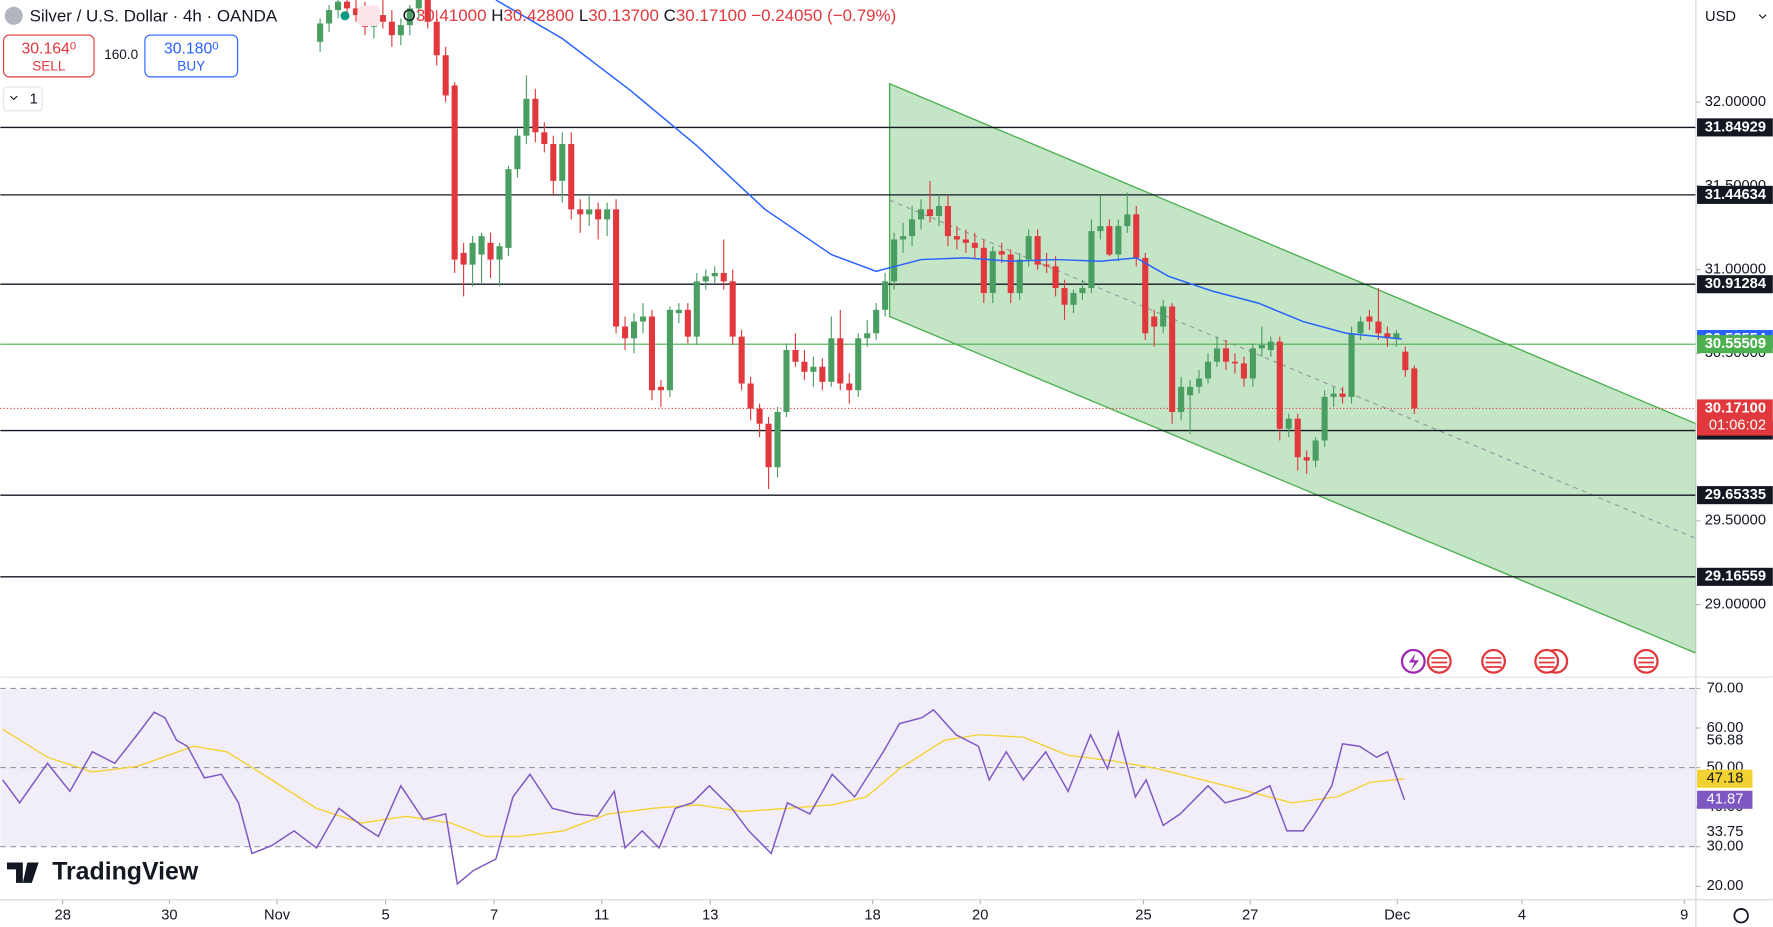 The height and width of the screenshot is (927, 1773). I want to click on symbol-title: Silver / U.S. Dollar · 4h · OANDA, so click(154, 15).